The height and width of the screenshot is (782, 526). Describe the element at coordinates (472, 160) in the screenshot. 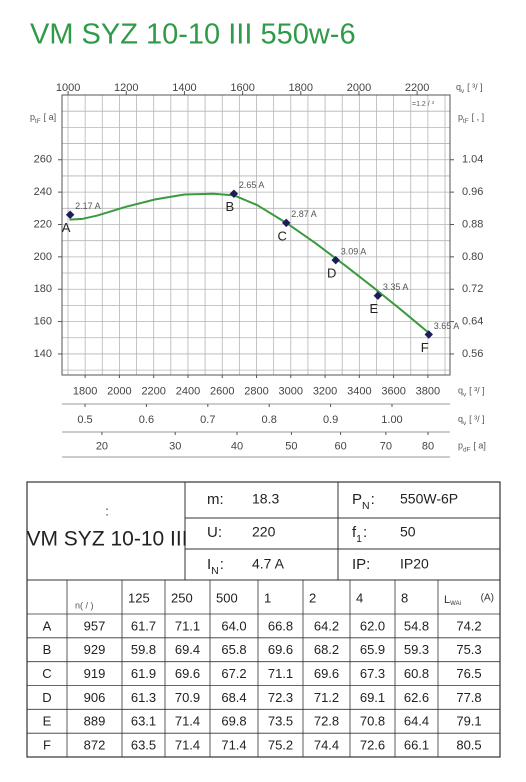

I see `y2-tick-label: 1.04` at that location.